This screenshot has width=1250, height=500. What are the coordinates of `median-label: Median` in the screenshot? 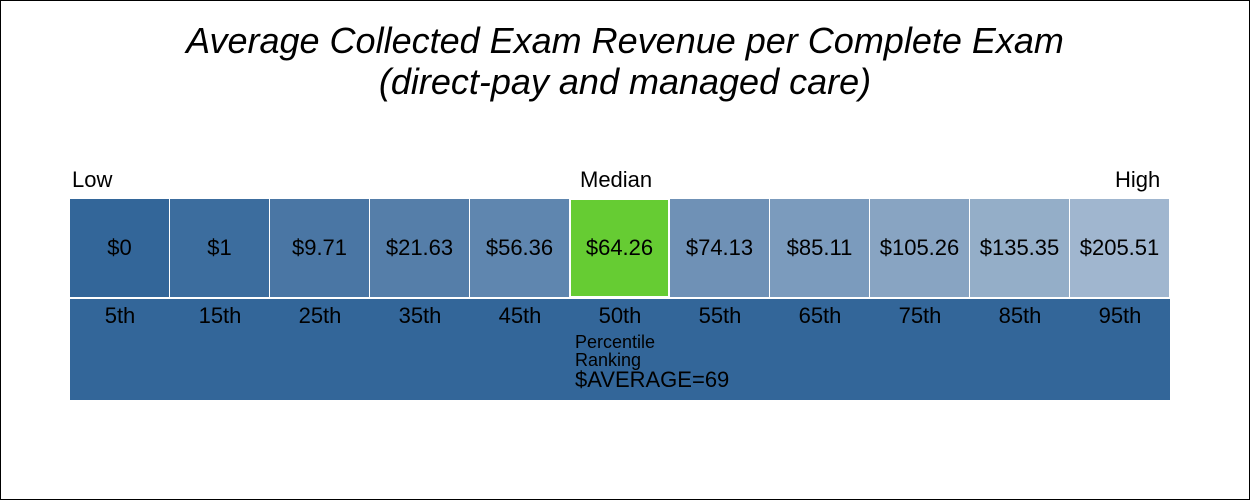 It's located at (616, 179).